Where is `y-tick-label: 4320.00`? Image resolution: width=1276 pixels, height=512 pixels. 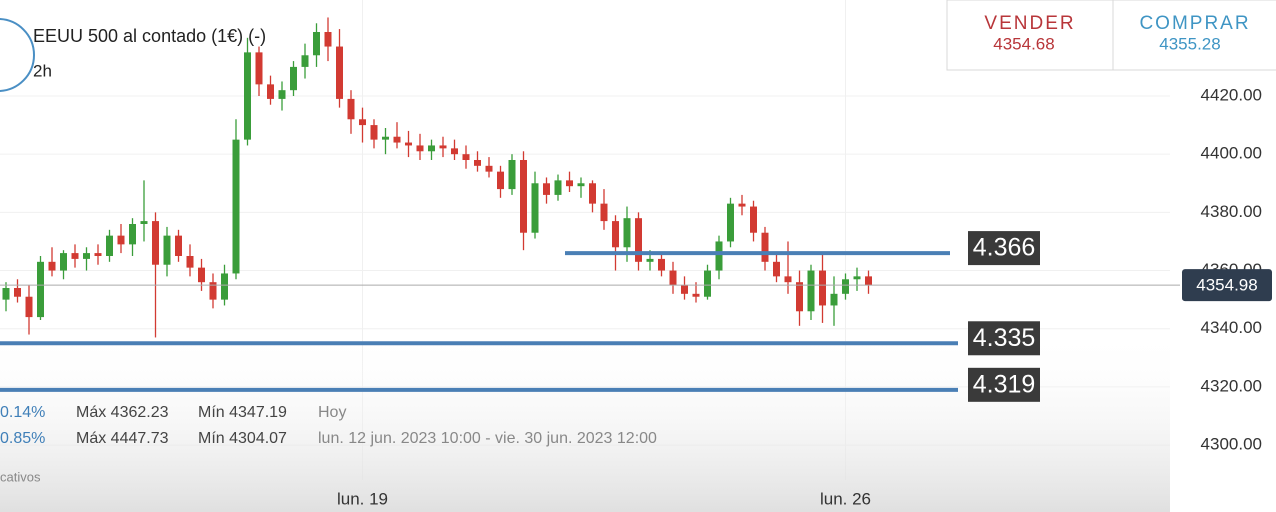
y-tick-label: 4320.00 is located at coordinates (1231, 385).